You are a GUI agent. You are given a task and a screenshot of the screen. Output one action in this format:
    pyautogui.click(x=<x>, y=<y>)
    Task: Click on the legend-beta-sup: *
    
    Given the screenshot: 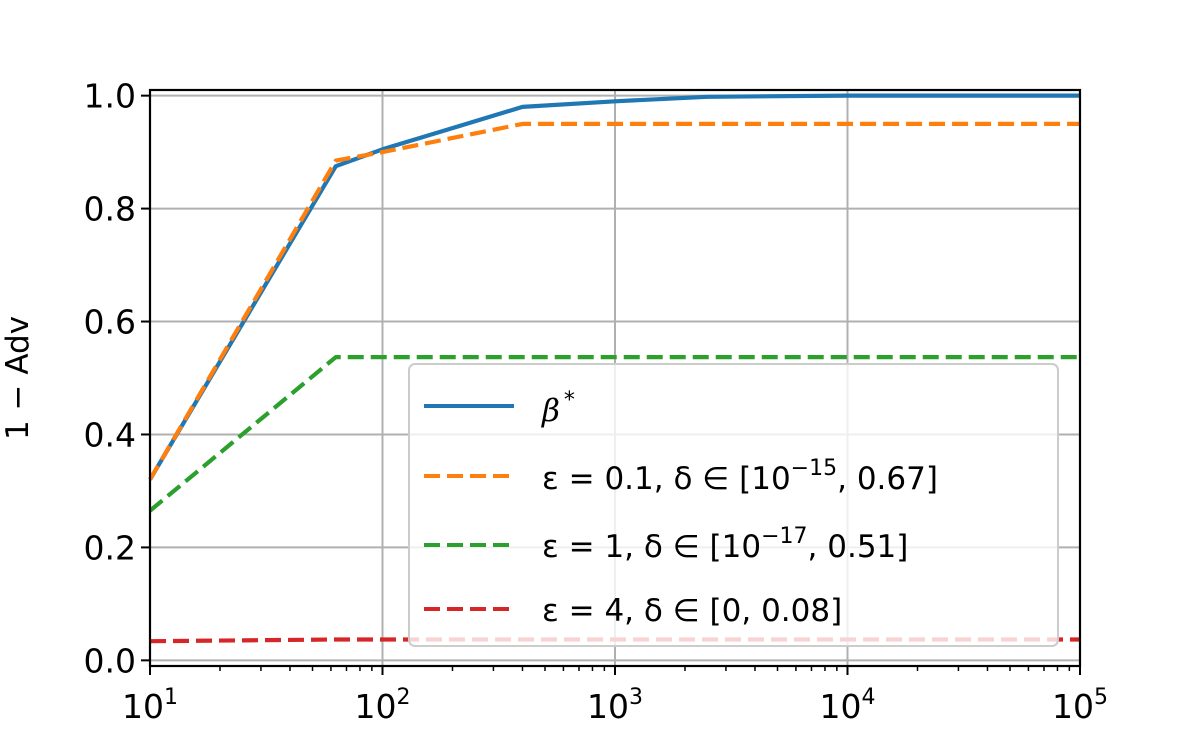 What is the action you would take?
    pyautogui.click(x=569, y=400)
    